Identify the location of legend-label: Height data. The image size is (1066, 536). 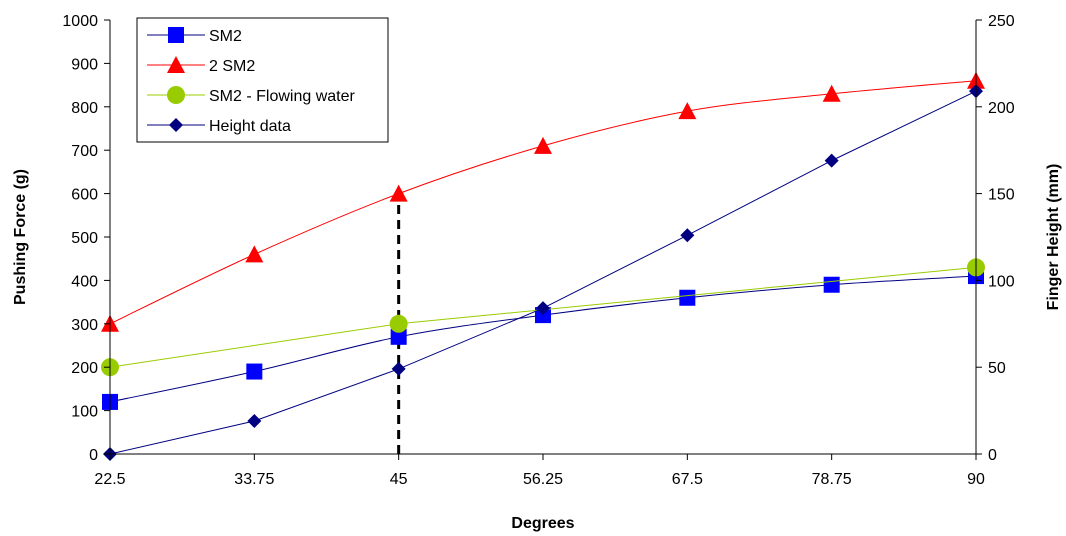
(250, 126).